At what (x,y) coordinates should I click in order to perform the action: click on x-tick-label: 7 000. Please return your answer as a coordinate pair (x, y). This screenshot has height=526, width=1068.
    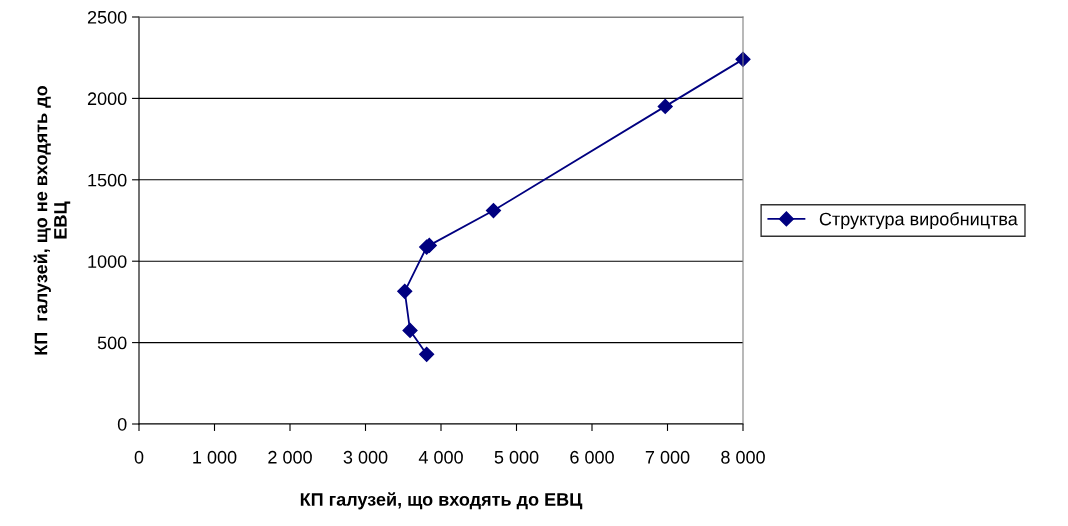
    Looking at the image, I should click on (667, 457).